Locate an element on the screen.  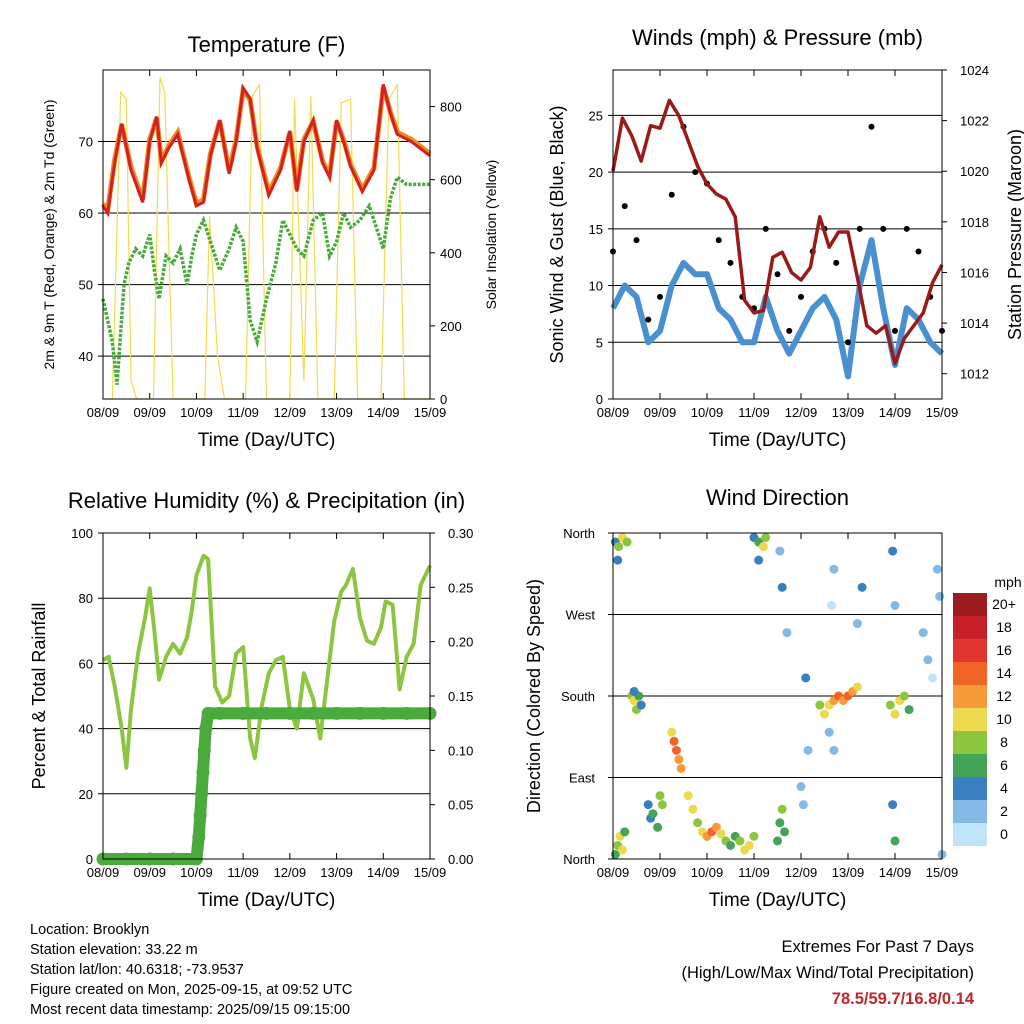
chart-title: Temperature (F) is located at coordinates (267, 44).